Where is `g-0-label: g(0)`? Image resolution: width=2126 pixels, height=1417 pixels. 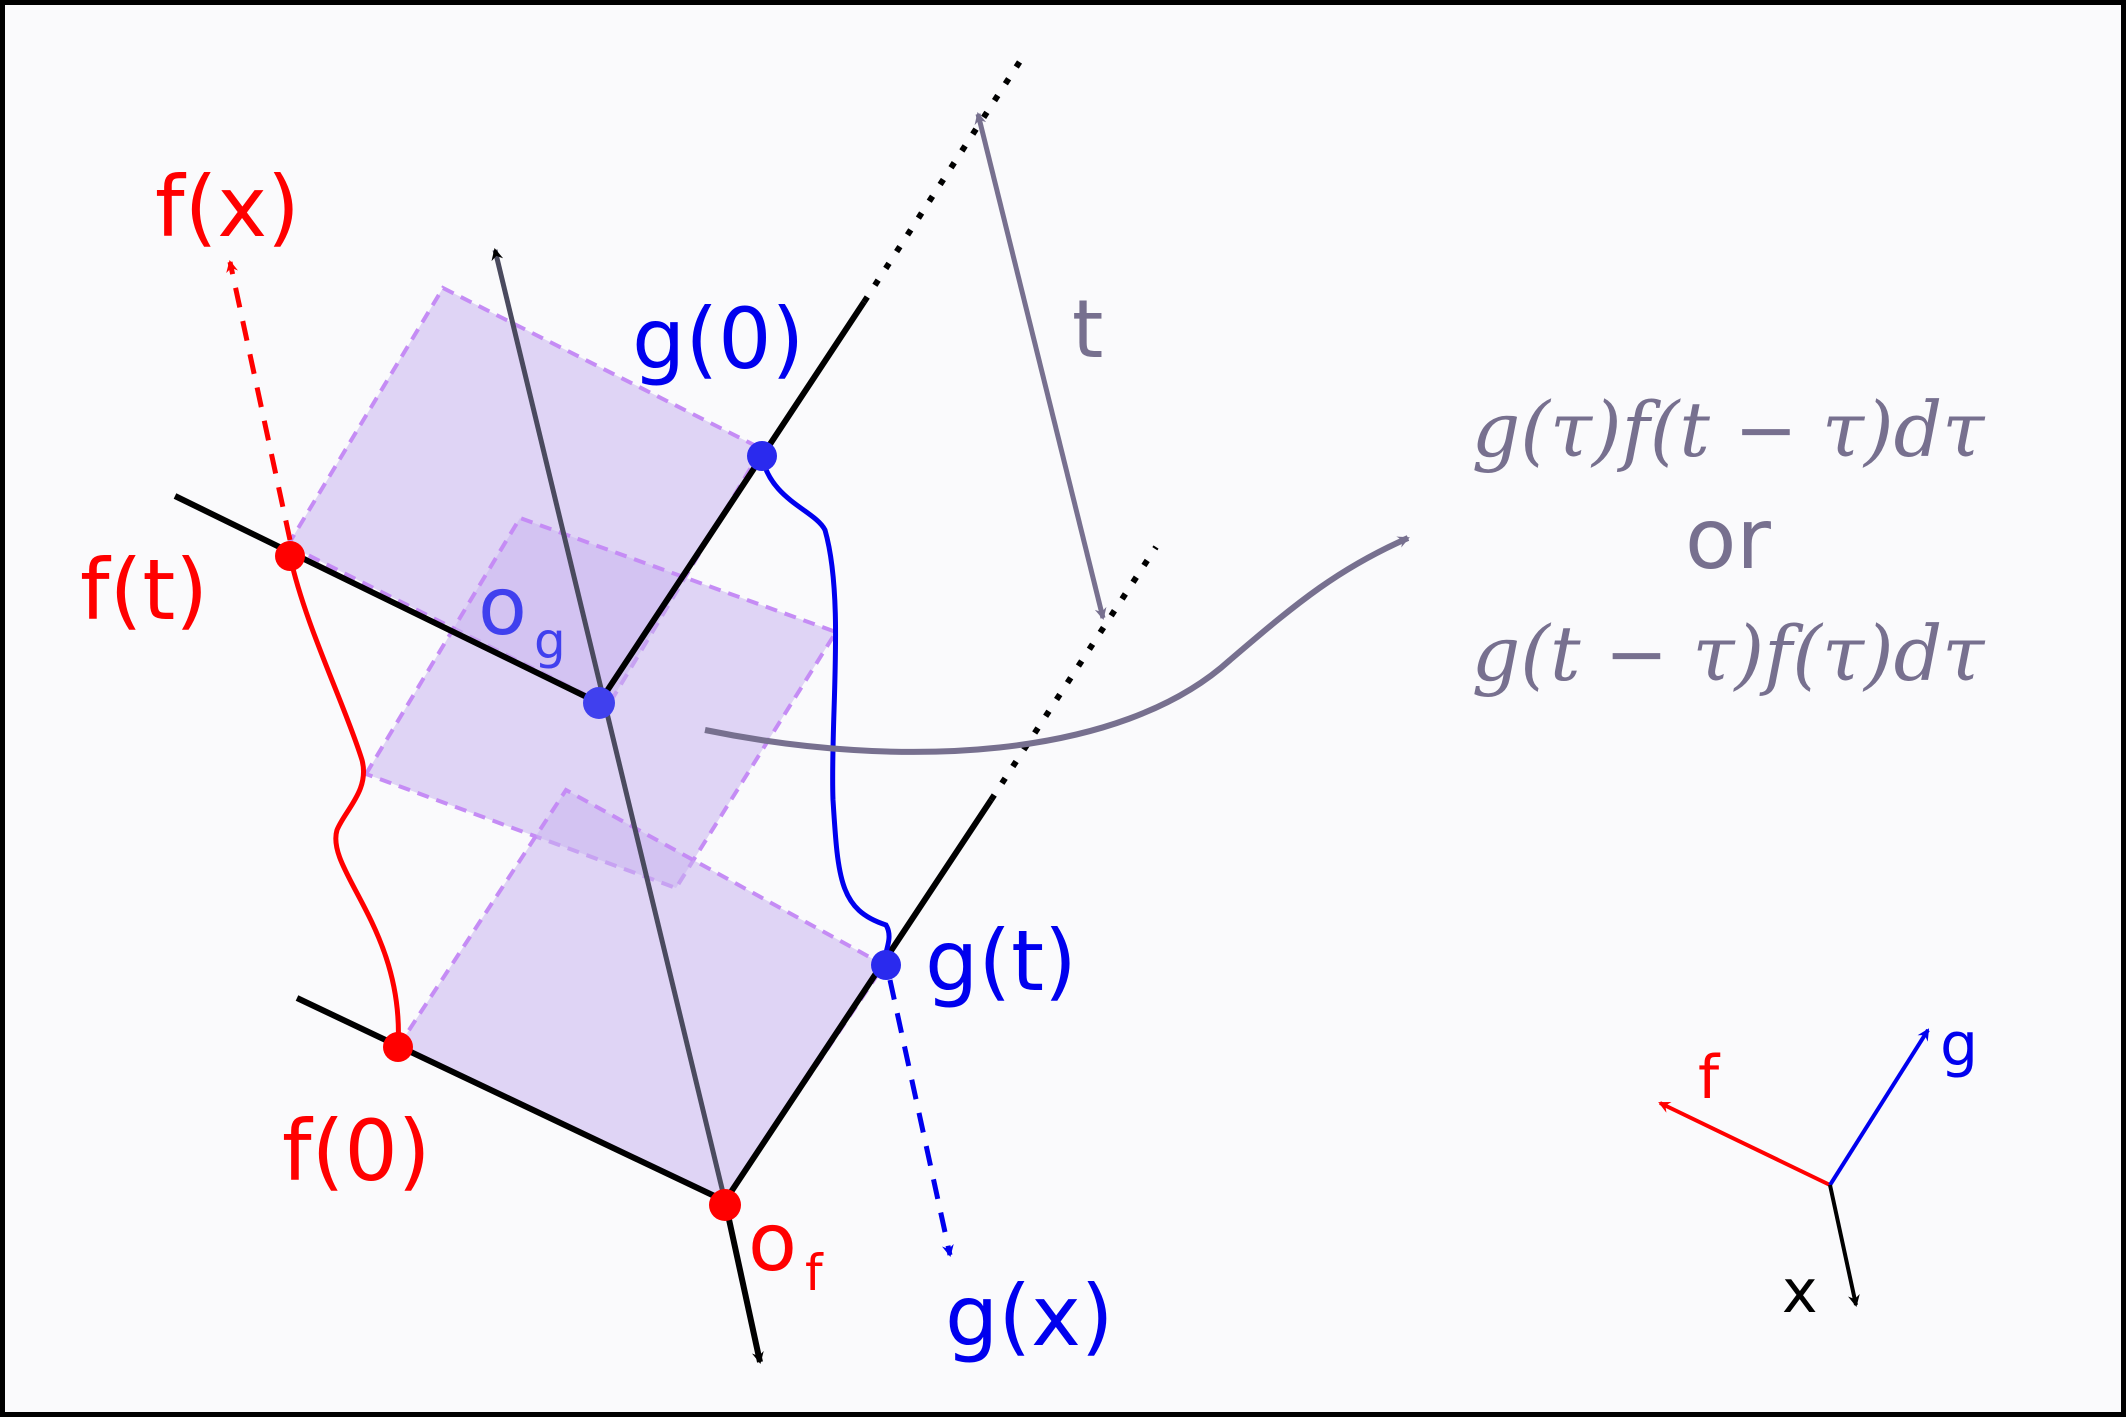
g-0-label: g(0) is located at coordinates (718, 339).